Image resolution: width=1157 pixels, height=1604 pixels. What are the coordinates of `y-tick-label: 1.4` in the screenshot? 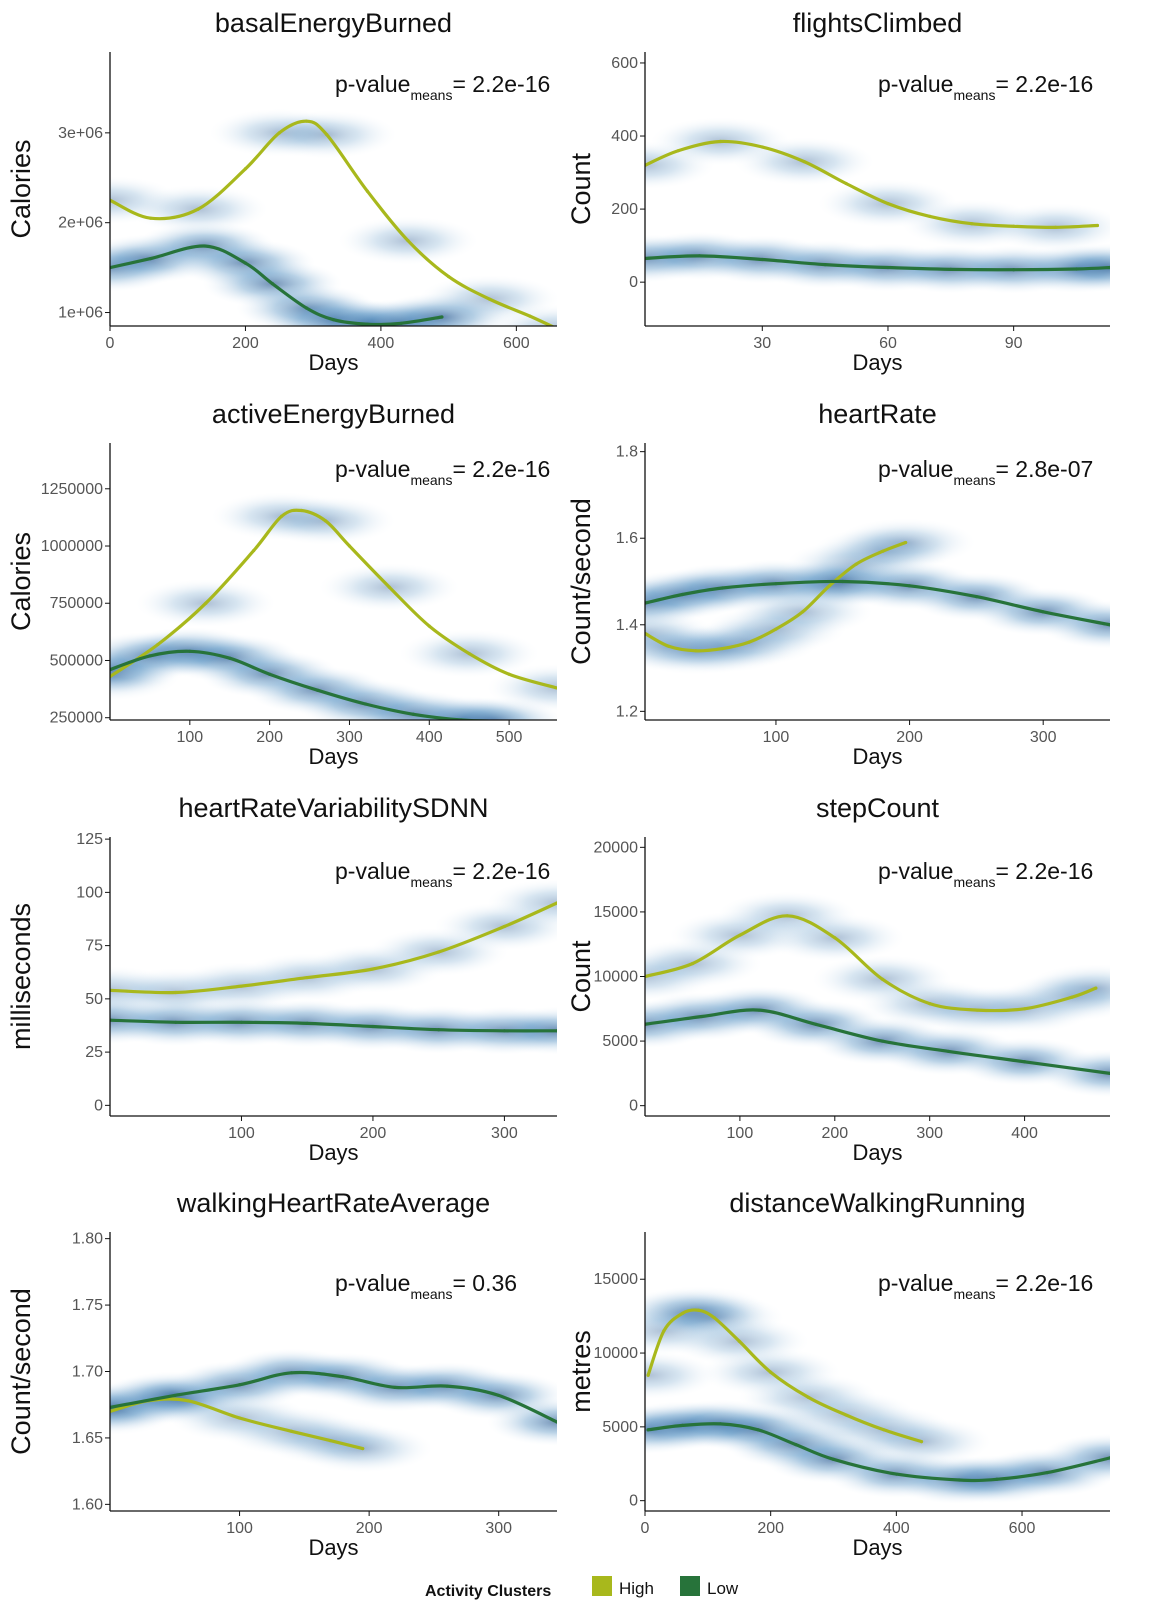 It's located at (627, 625).